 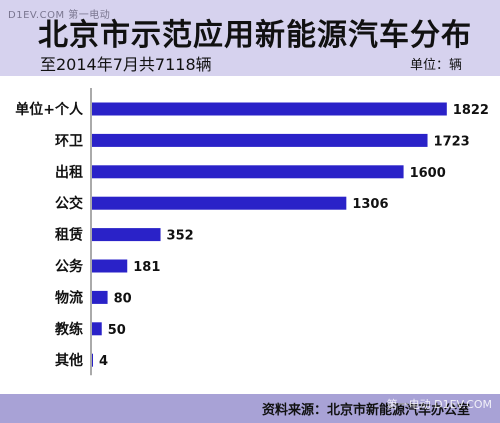 What do you see at coordinates (255, 35) in the screenshot?
I see `chart-title: 北京市示范应用新能源汽车分布` at bounding box center [255, 35].